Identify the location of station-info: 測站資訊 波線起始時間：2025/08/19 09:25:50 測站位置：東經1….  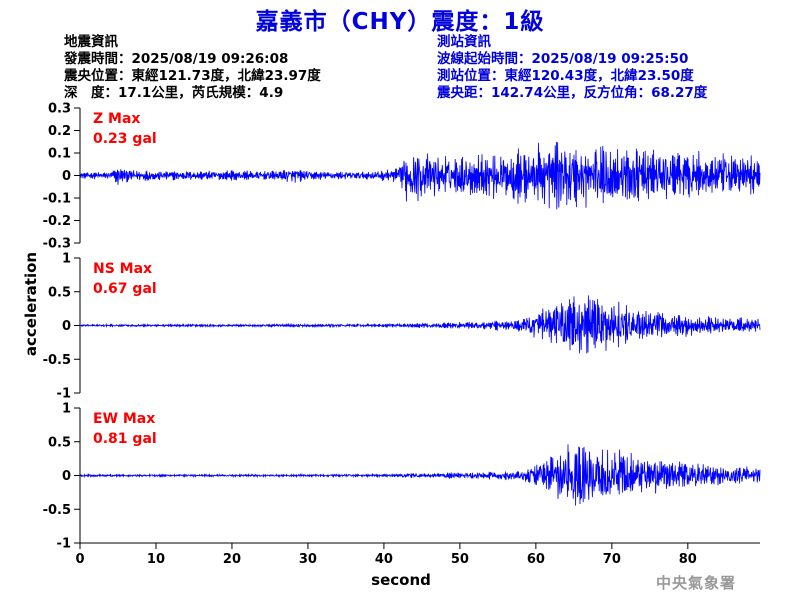
(572, 68).